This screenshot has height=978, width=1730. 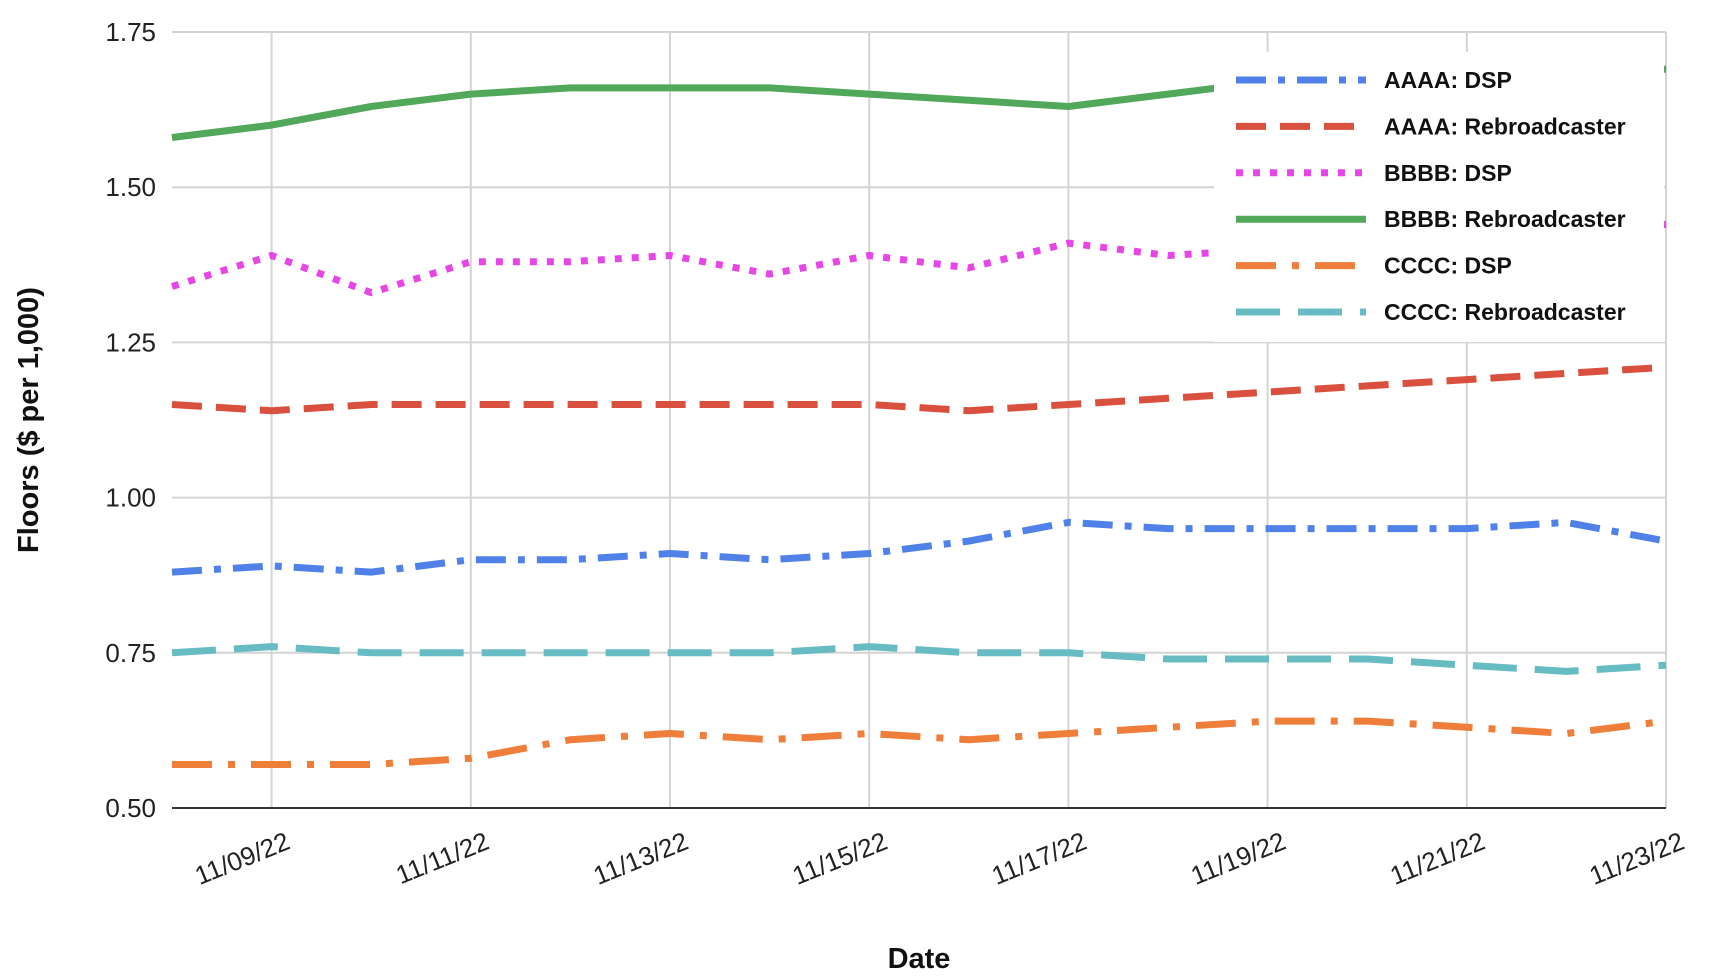 What do you see at coordinates (443, 858) in the screenshot?
I see `x-tick-label: 11/11/22` at bounding box center [443, 858].